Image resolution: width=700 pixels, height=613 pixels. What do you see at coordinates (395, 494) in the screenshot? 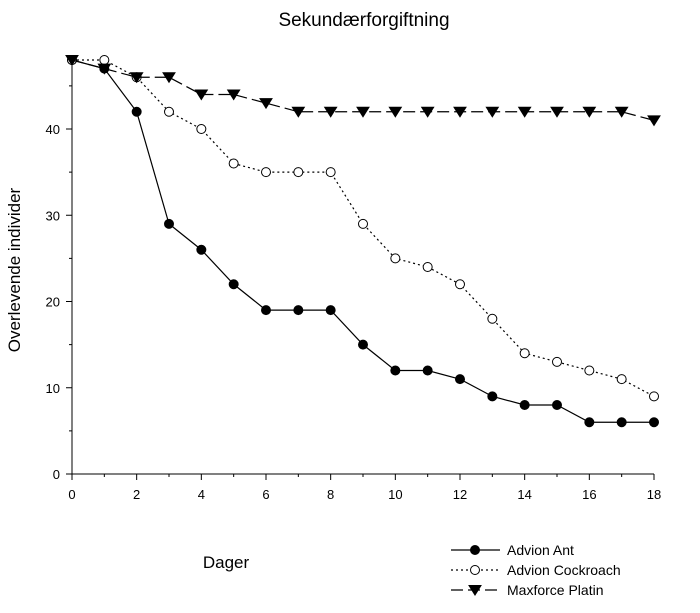
I see `x-tick-label: 10` at bounding box center [395, 494].